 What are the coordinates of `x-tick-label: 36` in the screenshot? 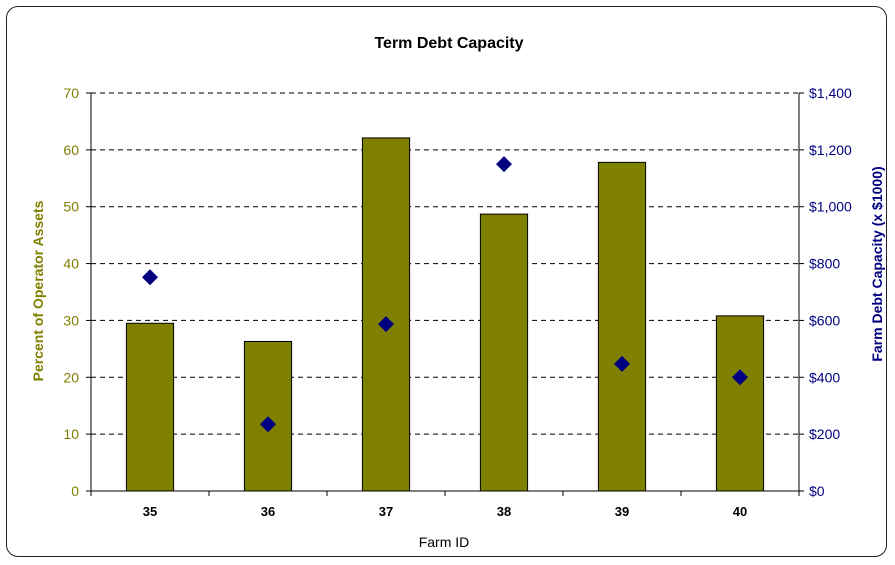 It's located at (268, 511).